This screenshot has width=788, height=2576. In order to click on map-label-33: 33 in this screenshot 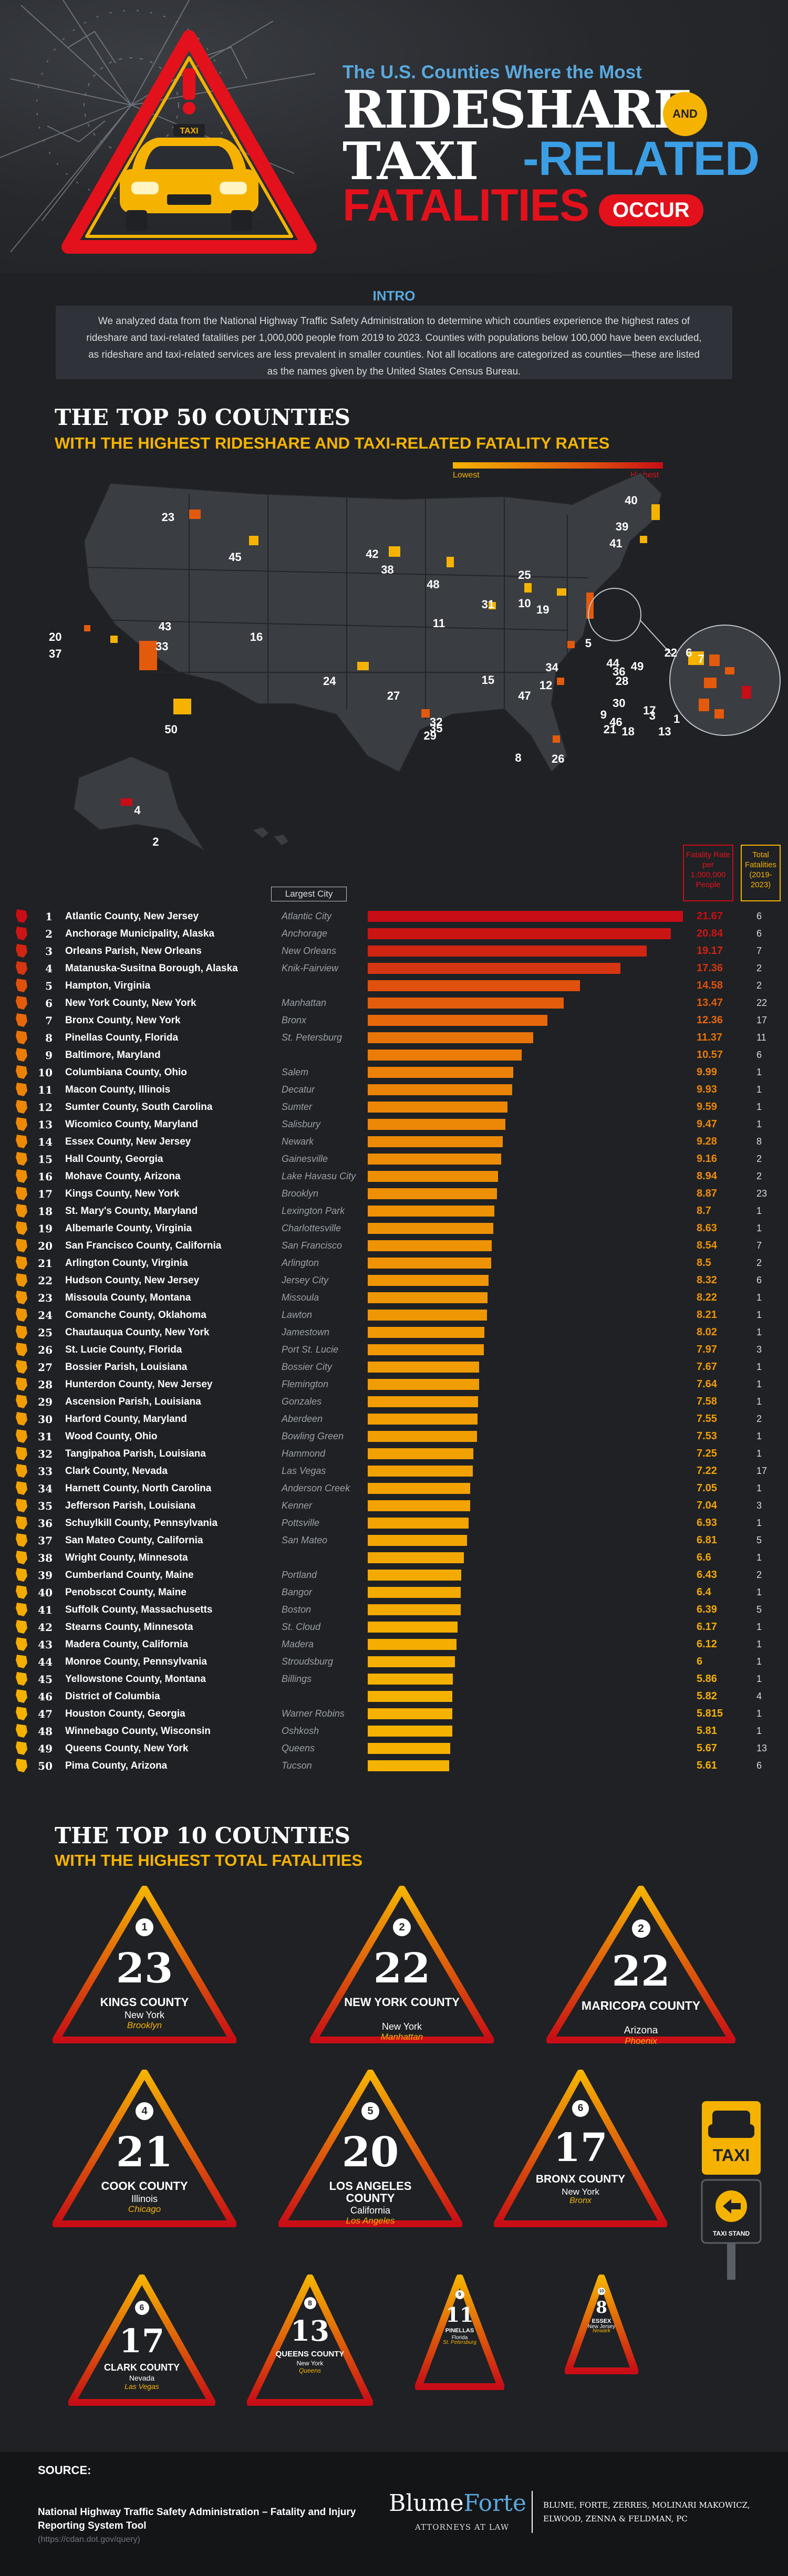, I will do `click(161, 646)`.